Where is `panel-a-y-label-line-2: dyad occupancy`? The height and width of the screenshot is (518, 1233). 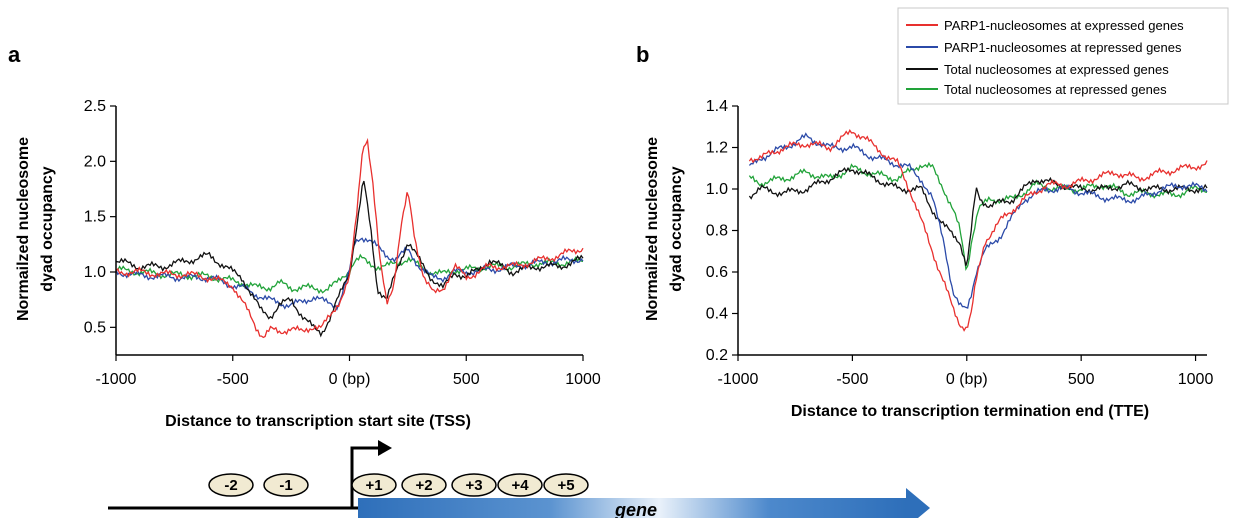 panel-a-y-label-line-2: dyad occupancy is located at coordinates (47, 228).